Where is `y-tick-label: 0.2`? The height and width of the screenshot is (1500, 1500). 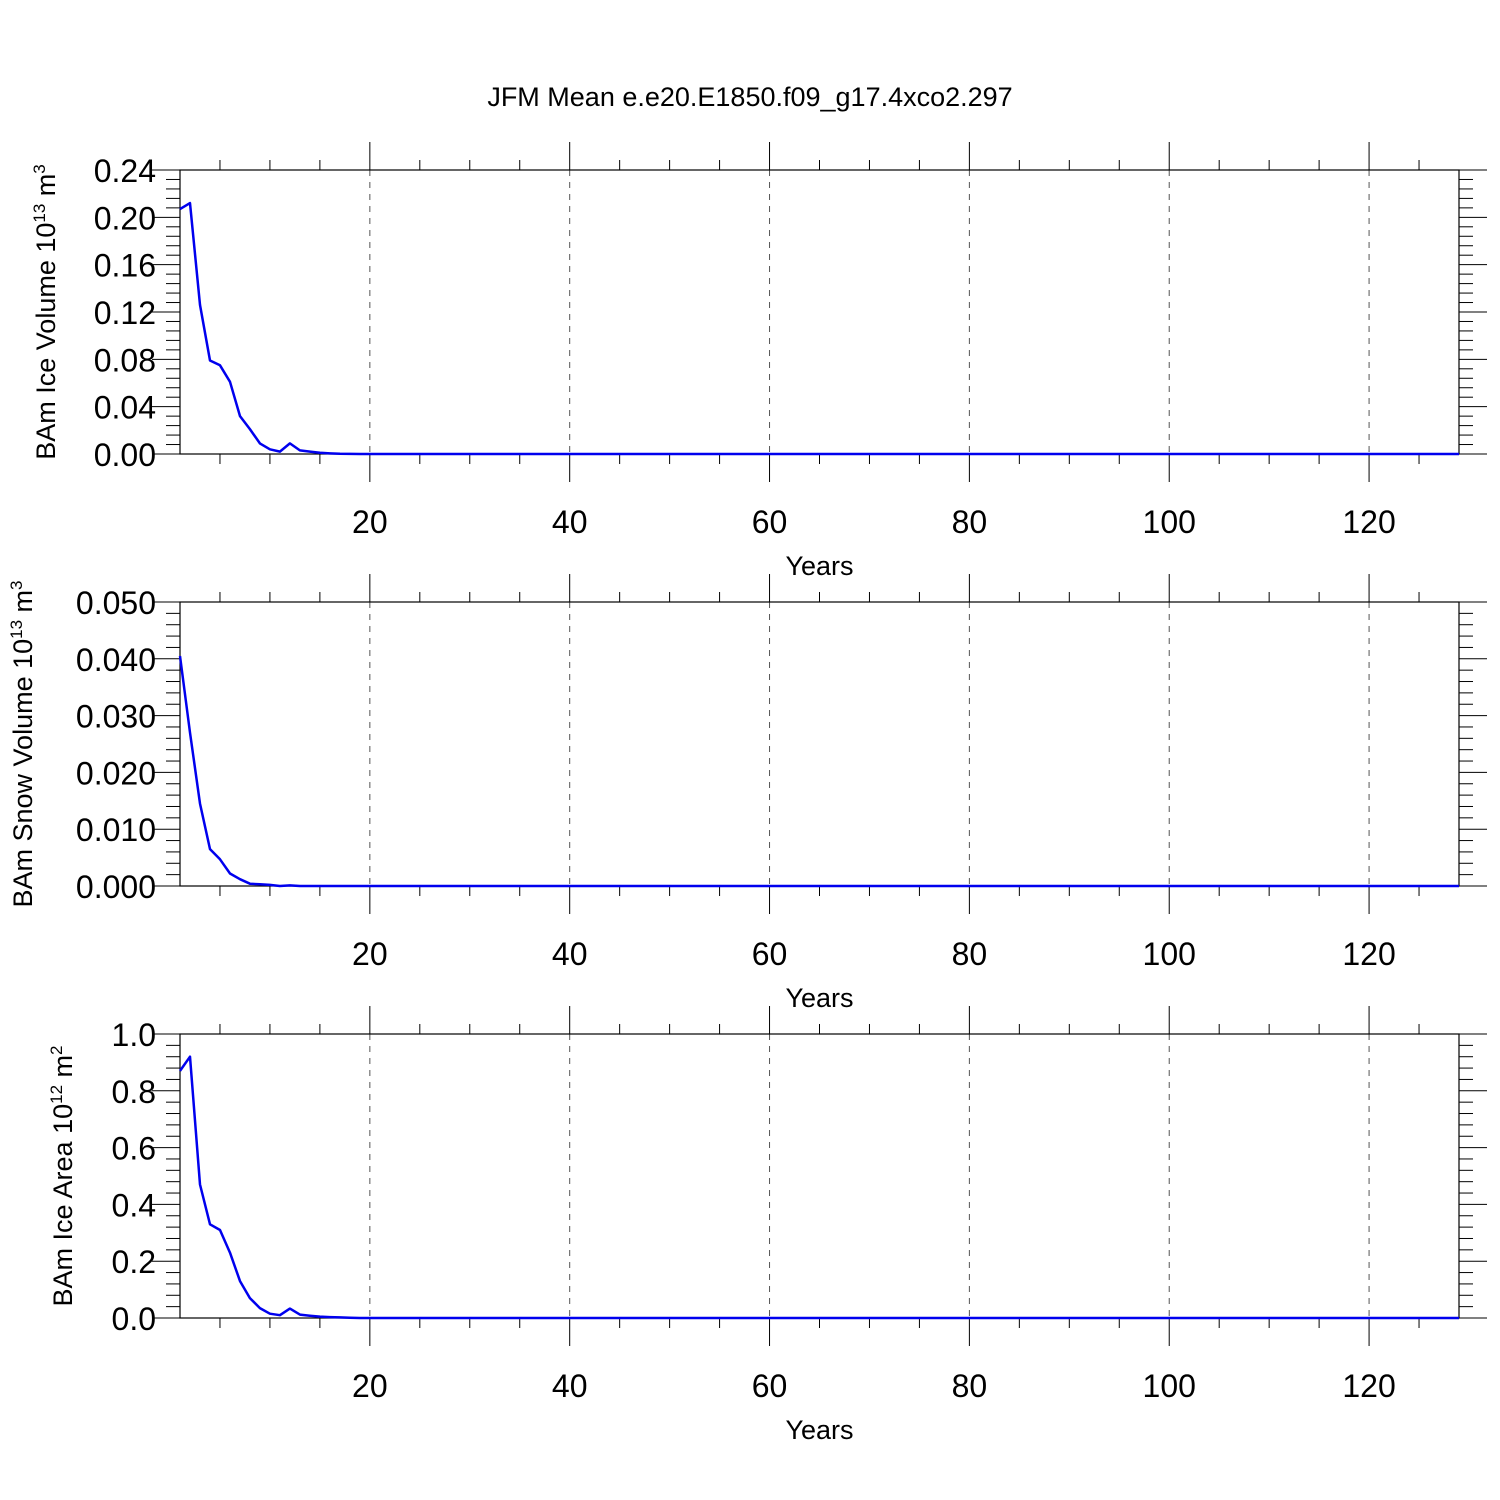 y-tick-label: 0.2 is located at coordinates (134, 1262).